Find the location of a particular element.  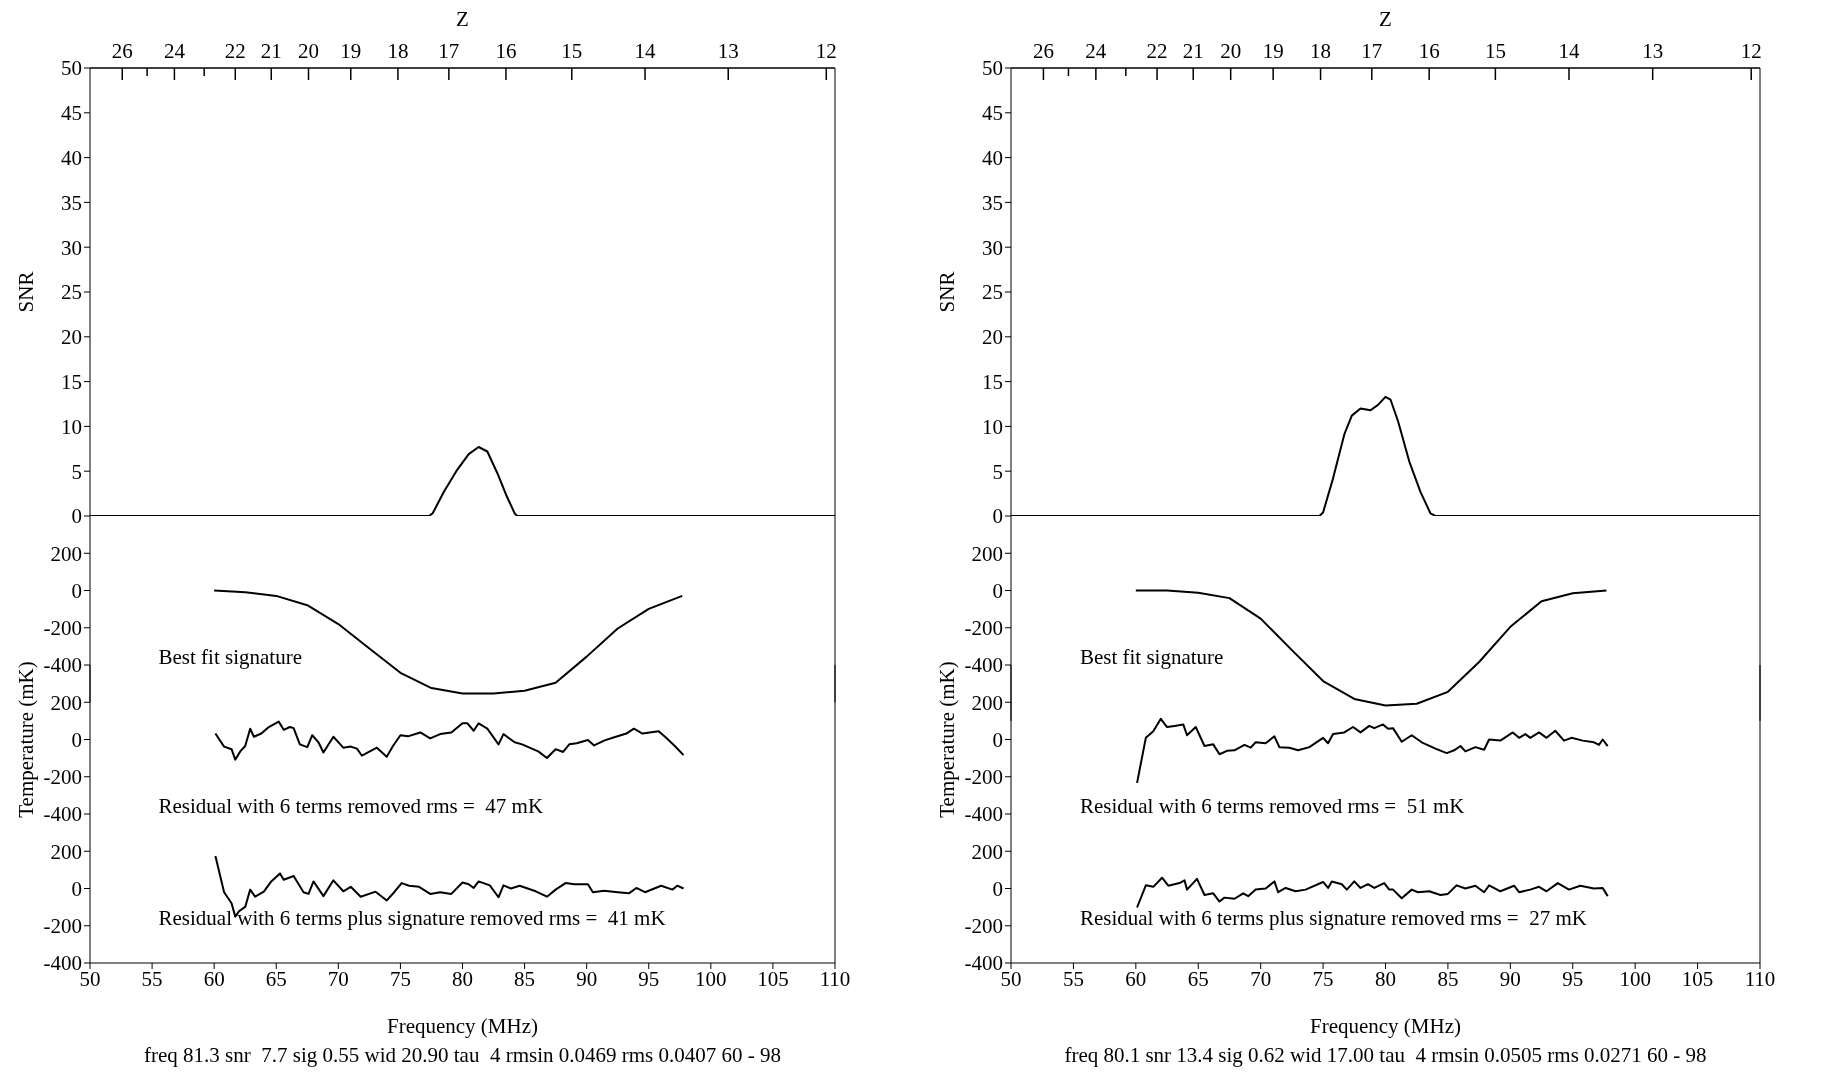

text: 13 is located at coordinates (1653, 51).